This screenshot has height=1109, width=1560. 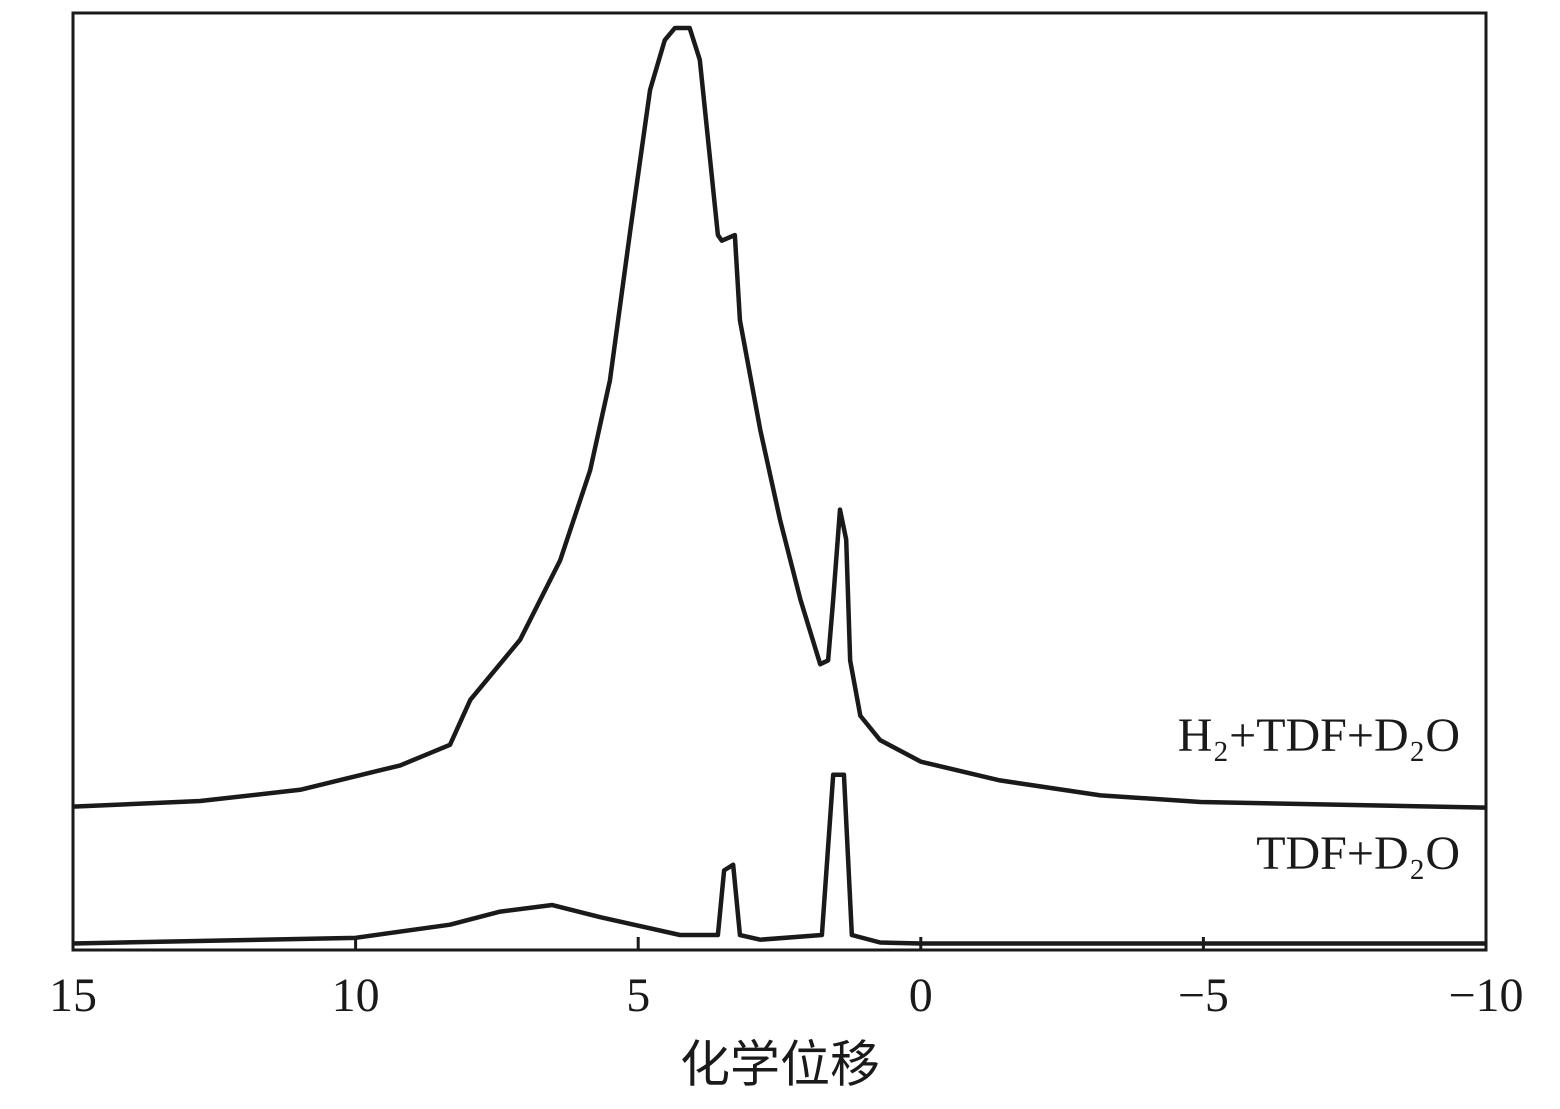 I want to click on x-tick-label: 5, so click(x=638, y=995).